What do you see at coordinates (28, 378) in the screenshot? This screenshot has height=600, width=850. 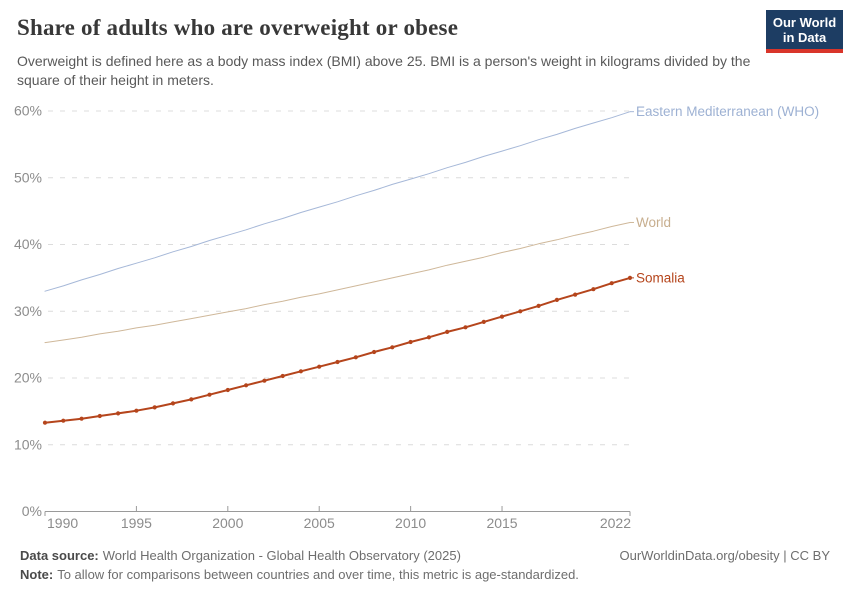 I see `y-axis-tick-label: 20%` at bounding box center [28, 378].